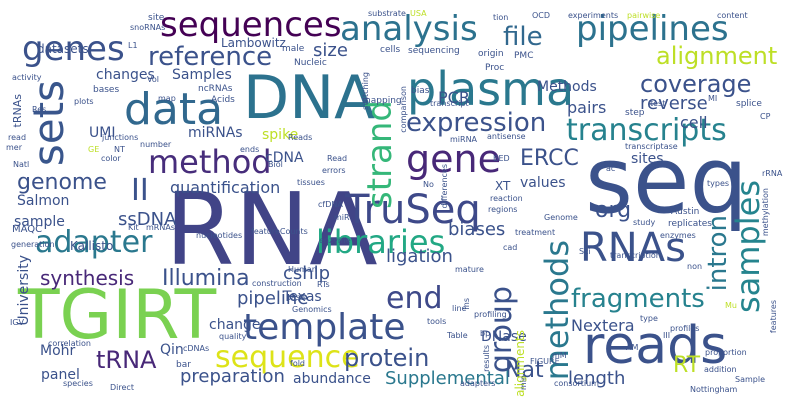 This screenshot has width=794, height=407. Describe the element at coordinates (172, 350) in the screenshot. I see `word: Qin` at that location.